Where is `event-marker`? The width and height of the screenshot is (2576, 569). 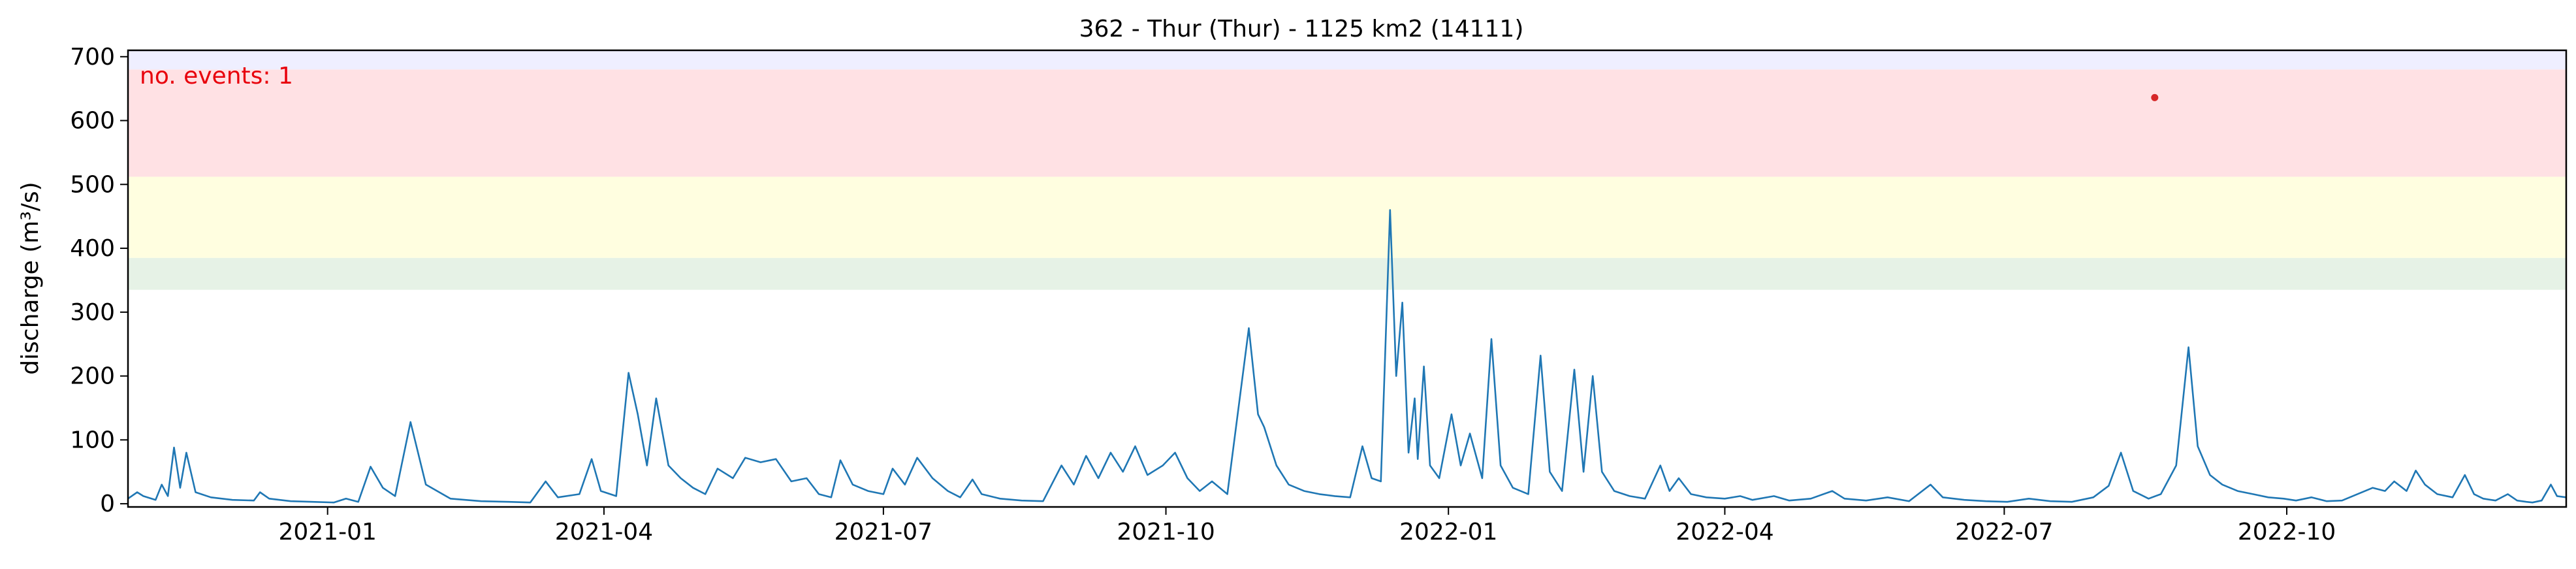 event-marker is located at coordinates (2155, 97).